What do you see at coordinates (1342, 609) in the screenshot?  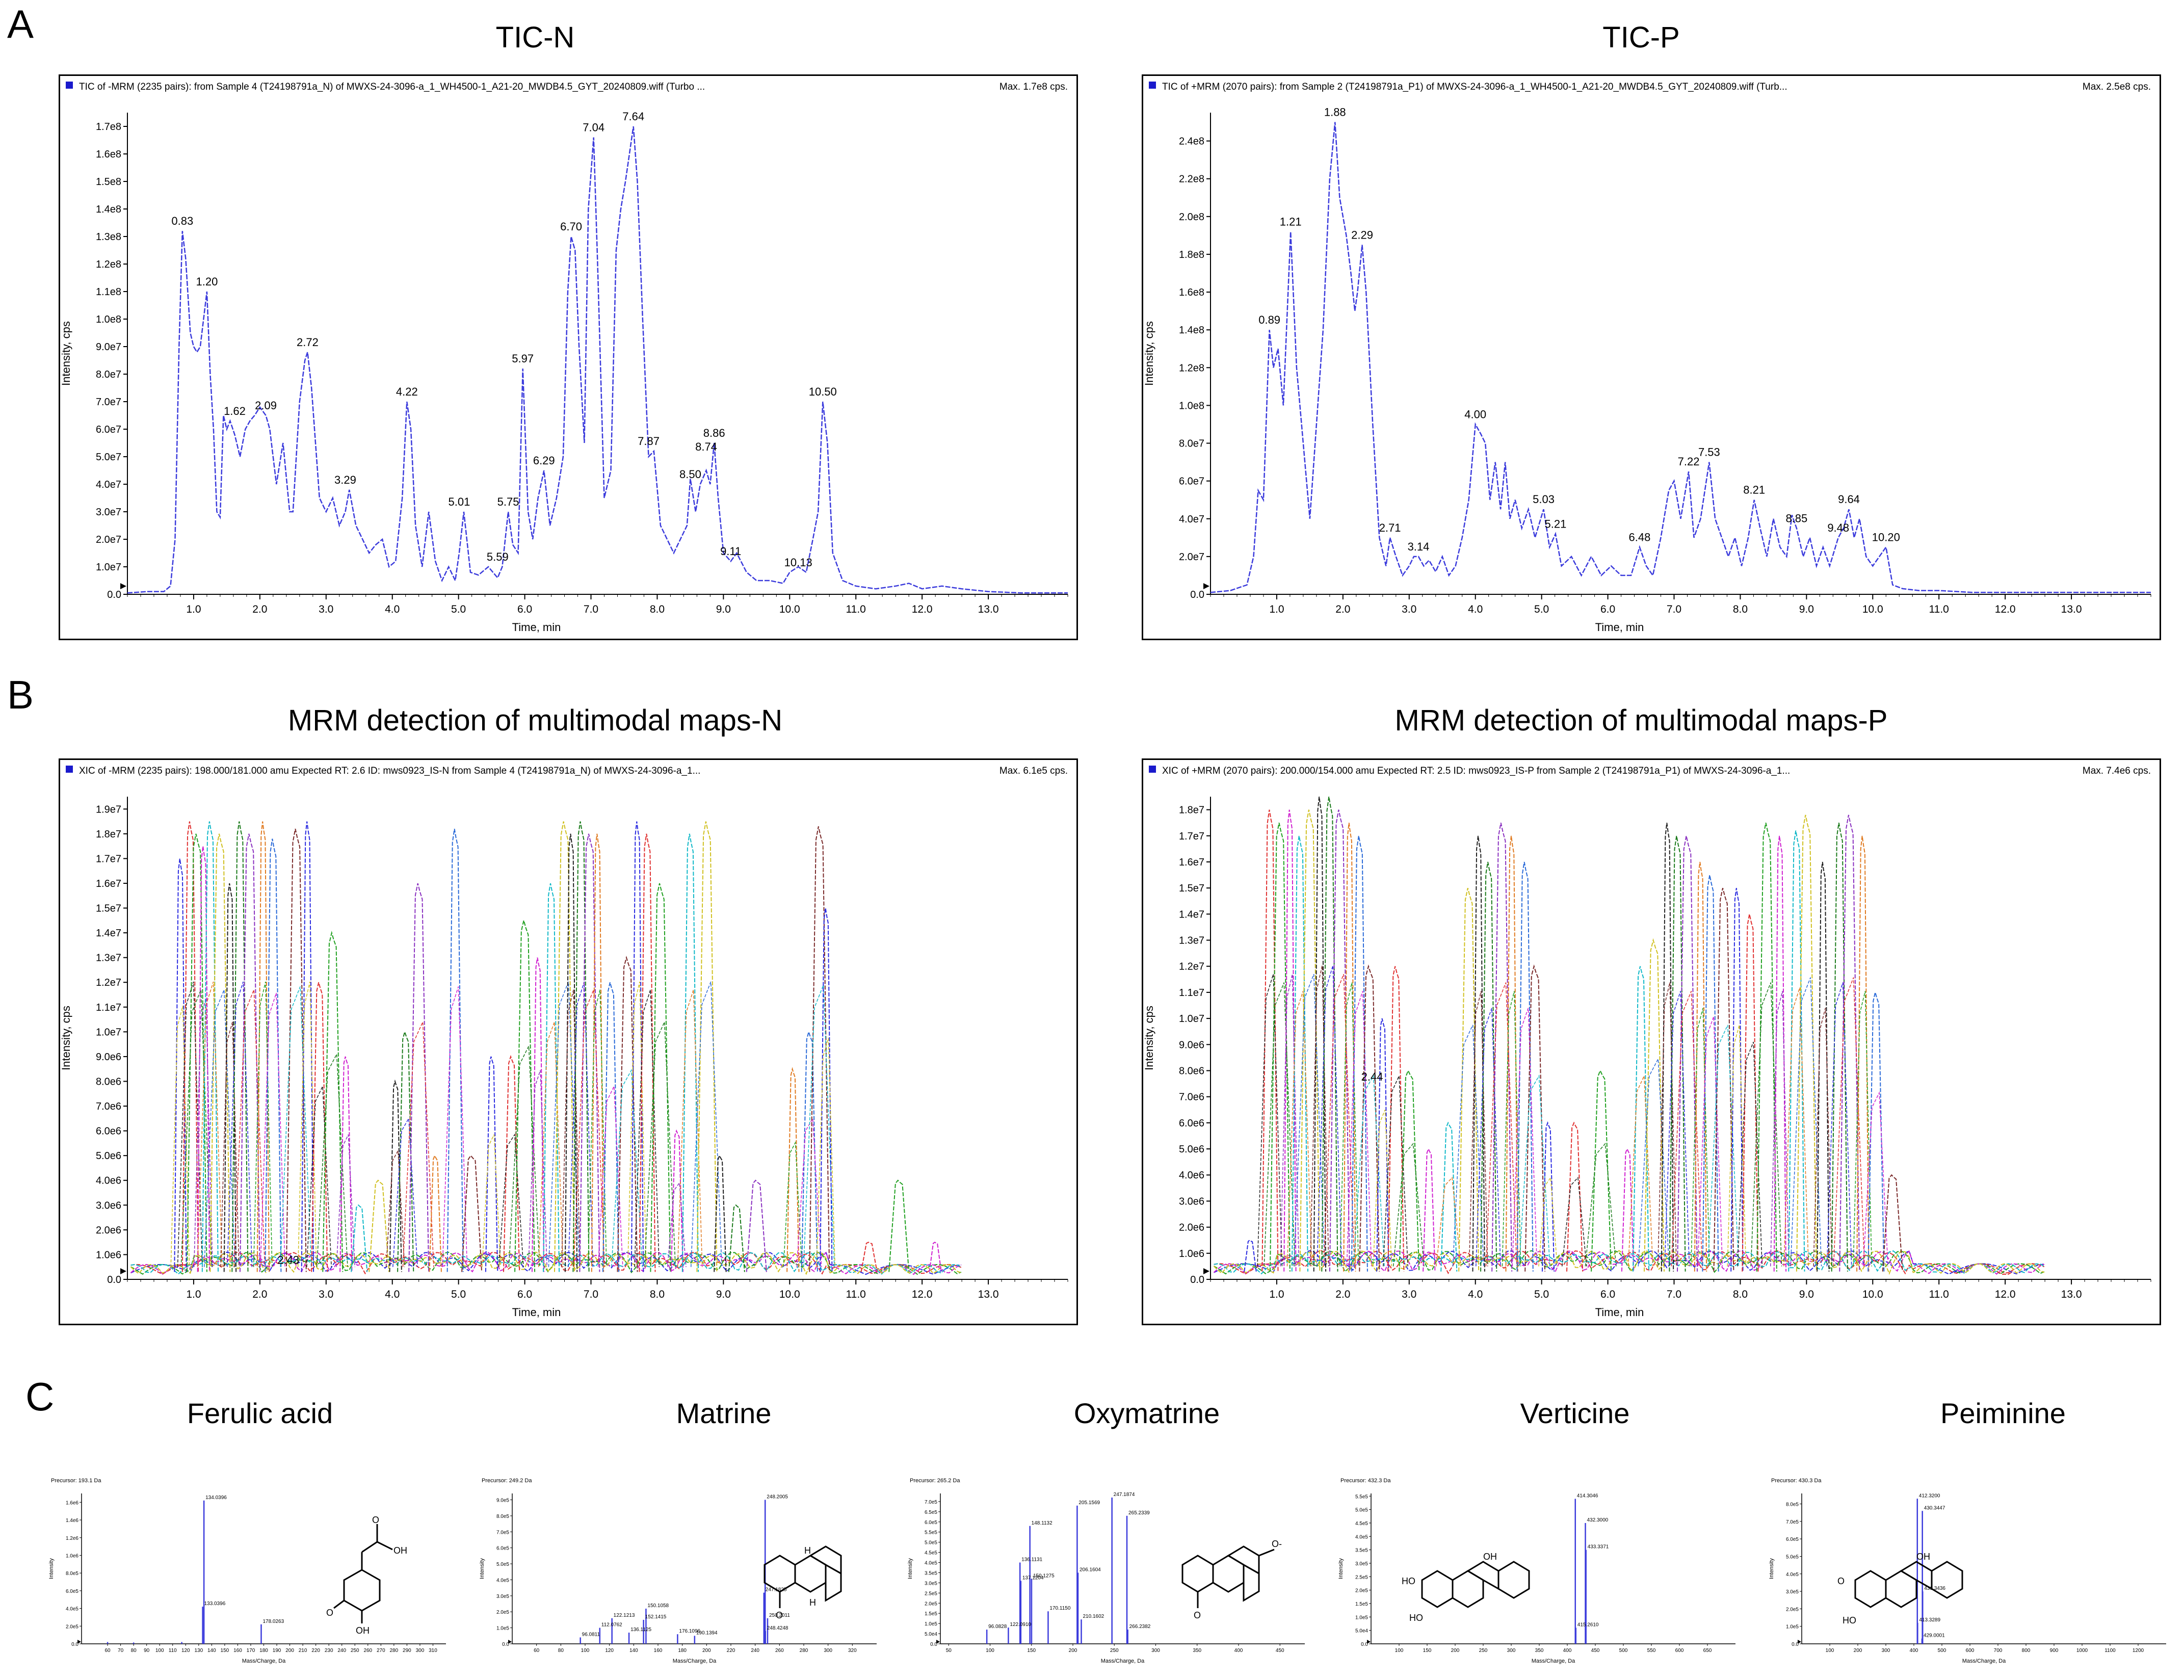 I see `x-tick-label: 2.0` at bounding box center [1342, 609].